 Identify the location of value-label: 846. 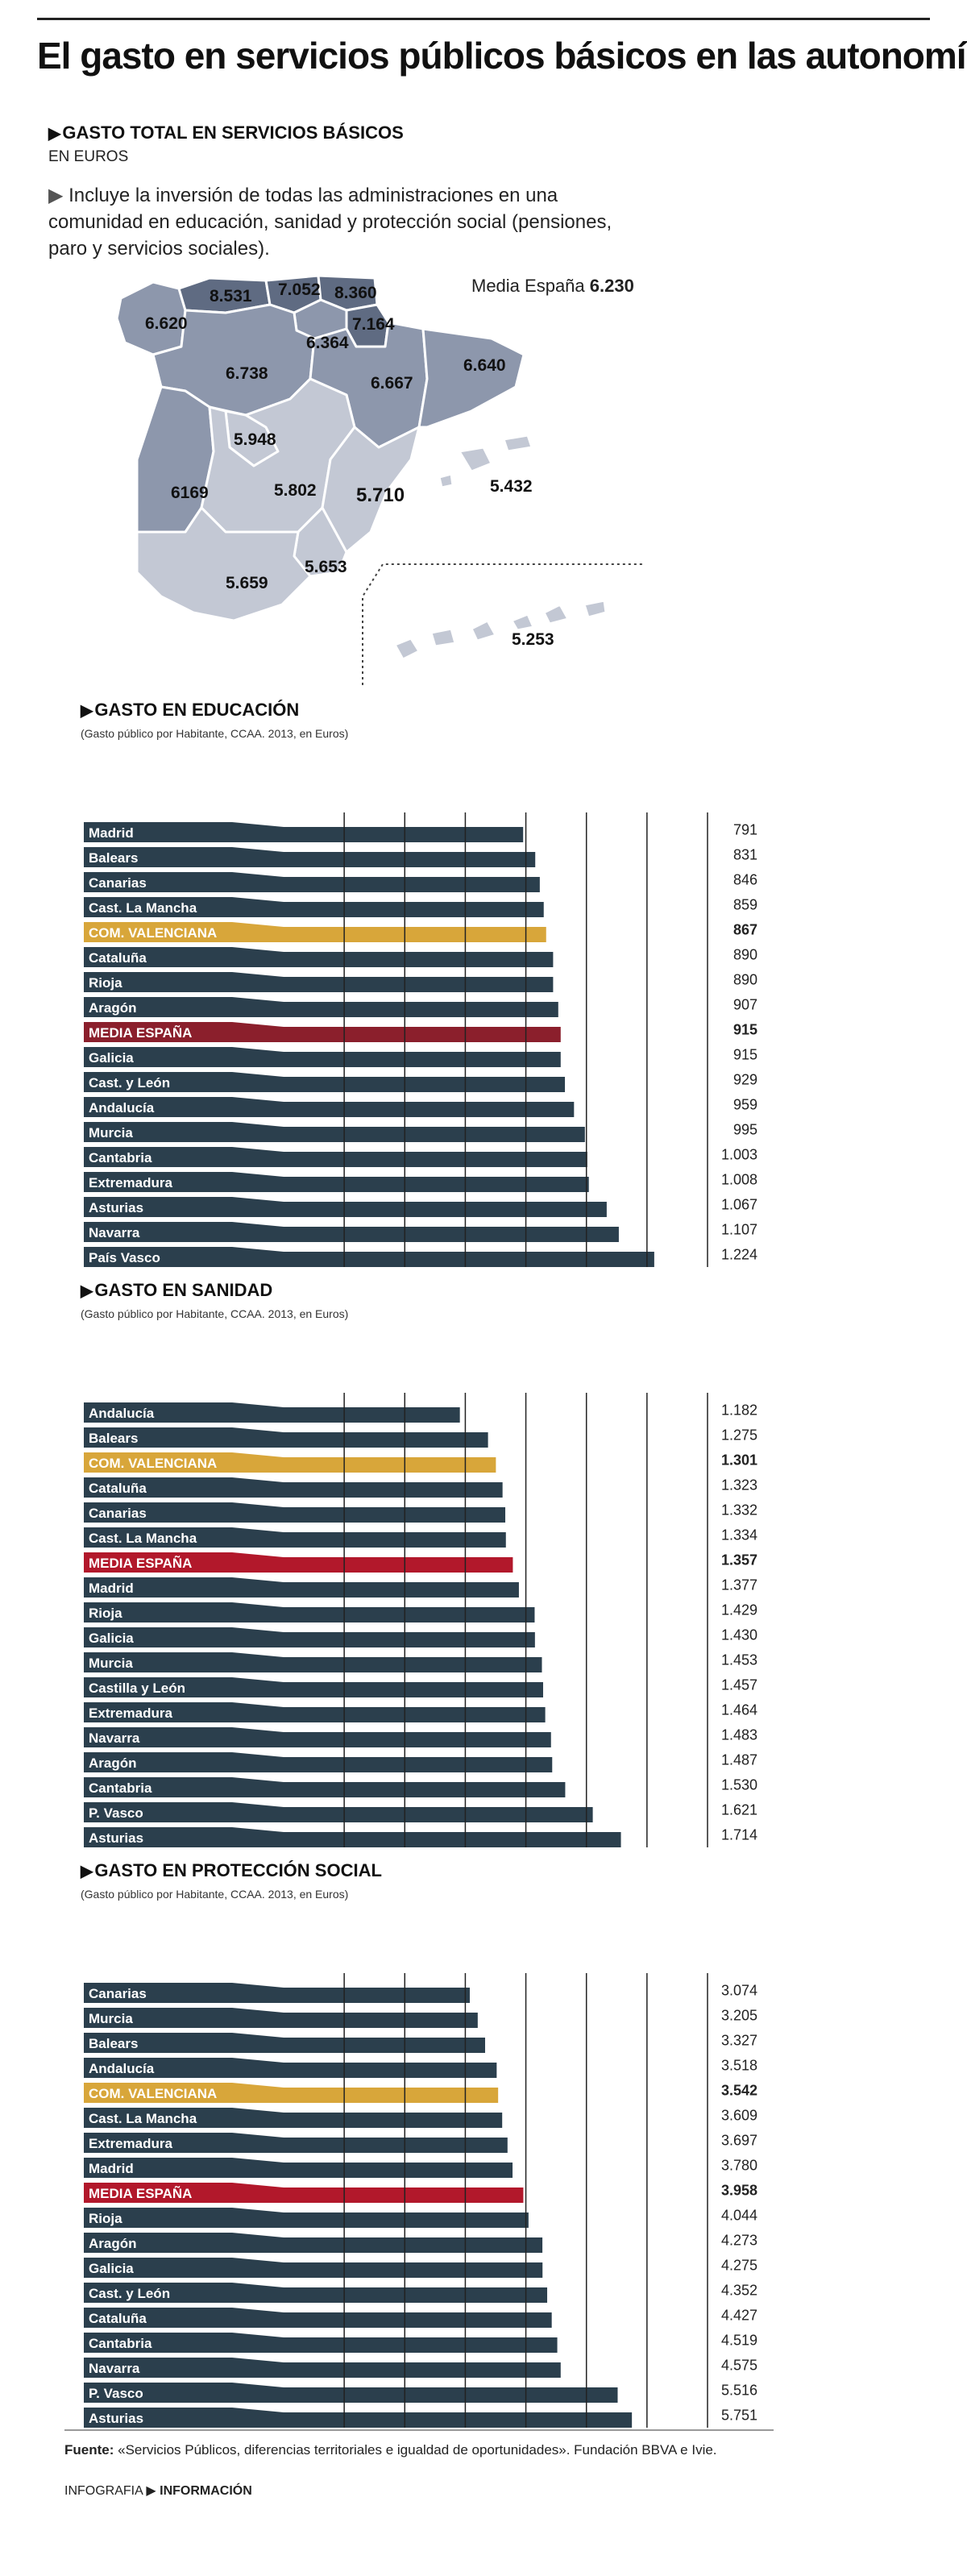
(745, 880).